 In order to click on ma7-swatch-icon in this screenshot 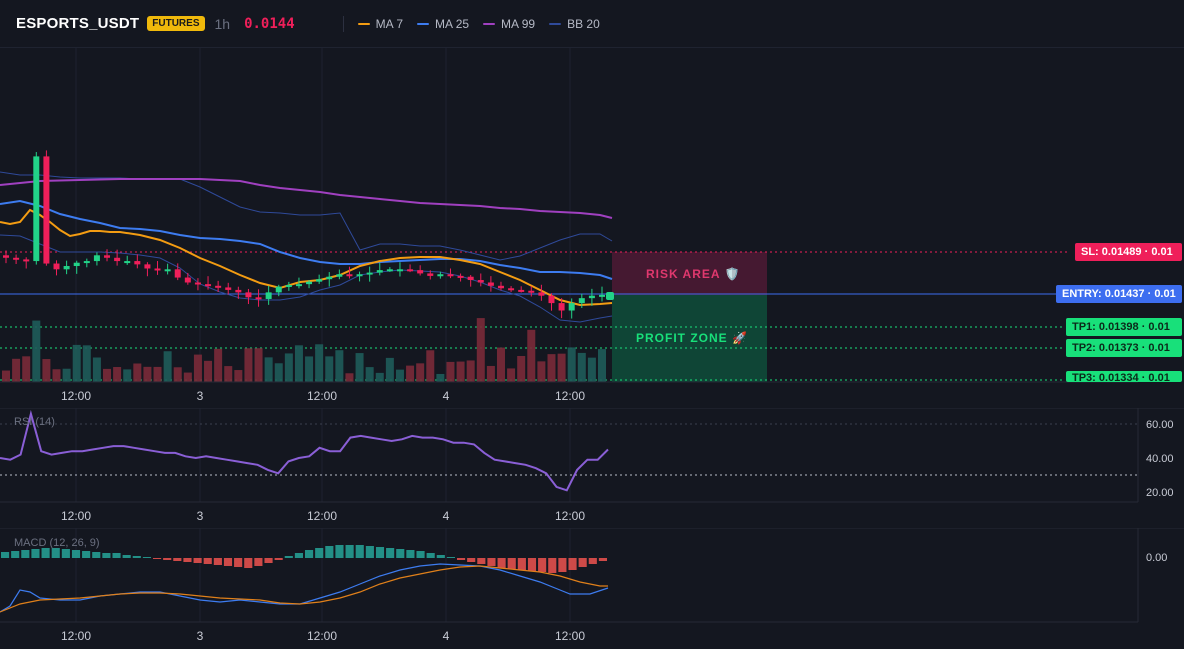, I will do `click(363, 23)`.